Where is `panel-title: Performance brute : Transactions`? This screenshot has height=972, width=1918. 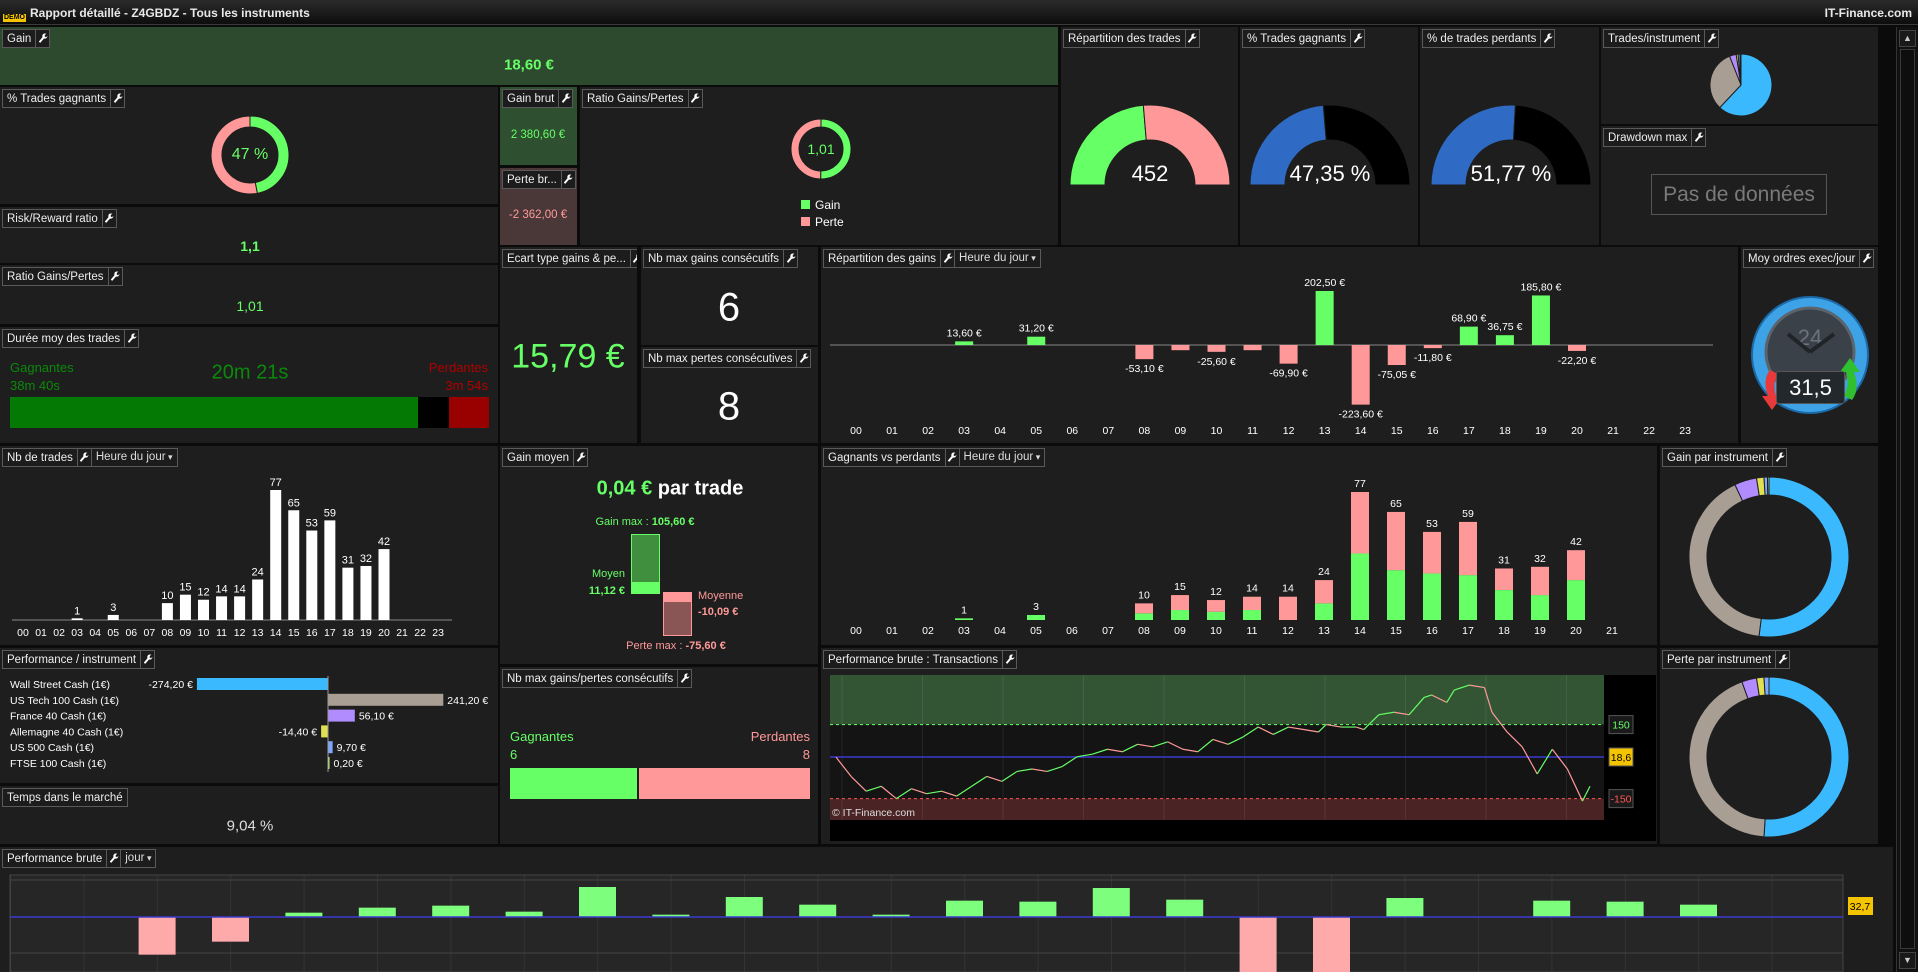
panel-title: Performance brute : Transactions is located at coordinates (913, 659).